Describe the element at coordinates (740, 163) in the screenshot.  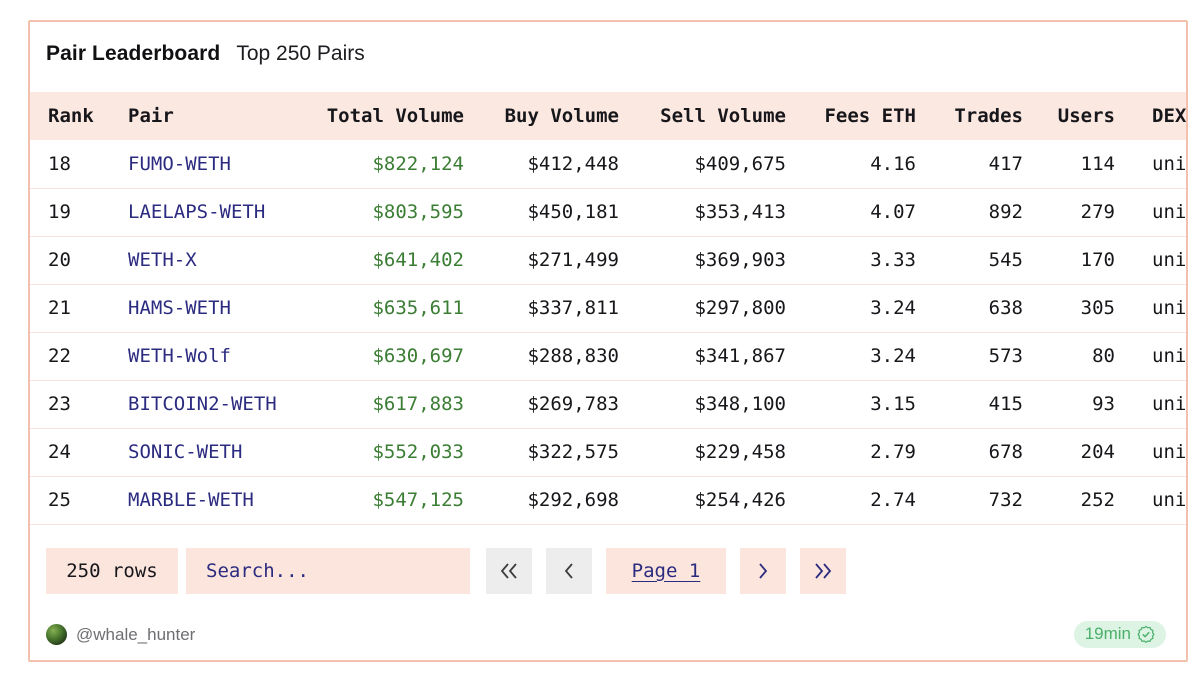
I see `cell-sell_volume: $409,675` at that location.